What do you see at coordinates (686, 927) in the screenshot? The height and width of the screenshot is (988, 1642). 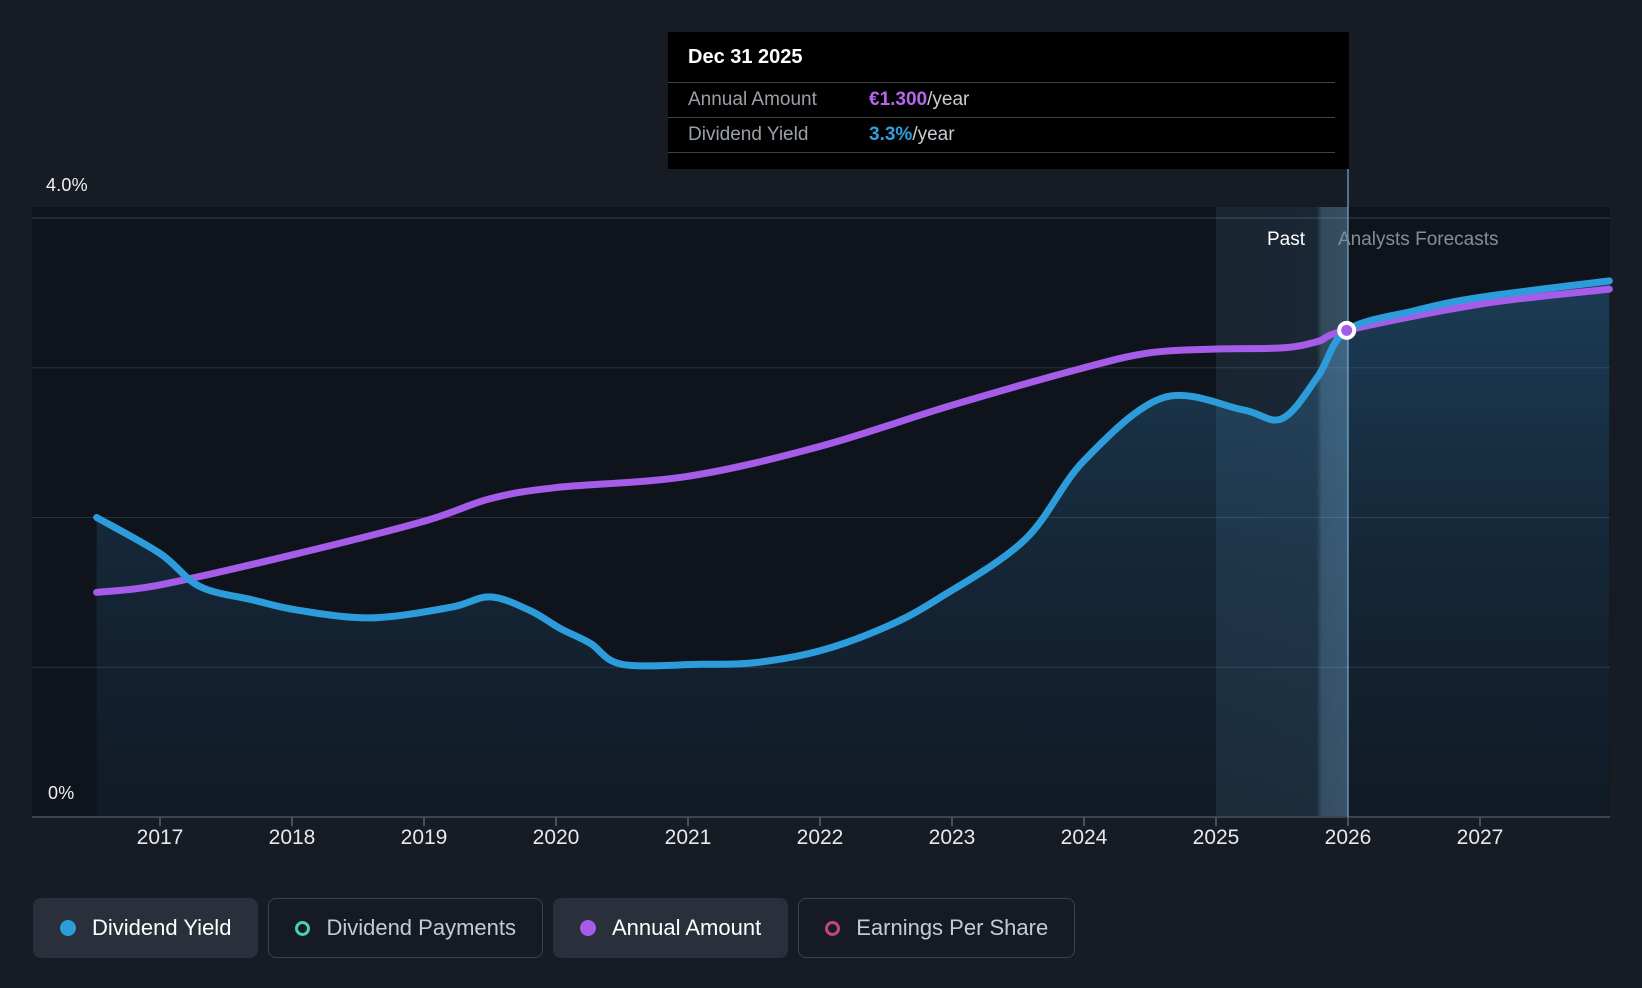 I see `legend-item-label: Annual Amount` at bounding box center [686, 927].